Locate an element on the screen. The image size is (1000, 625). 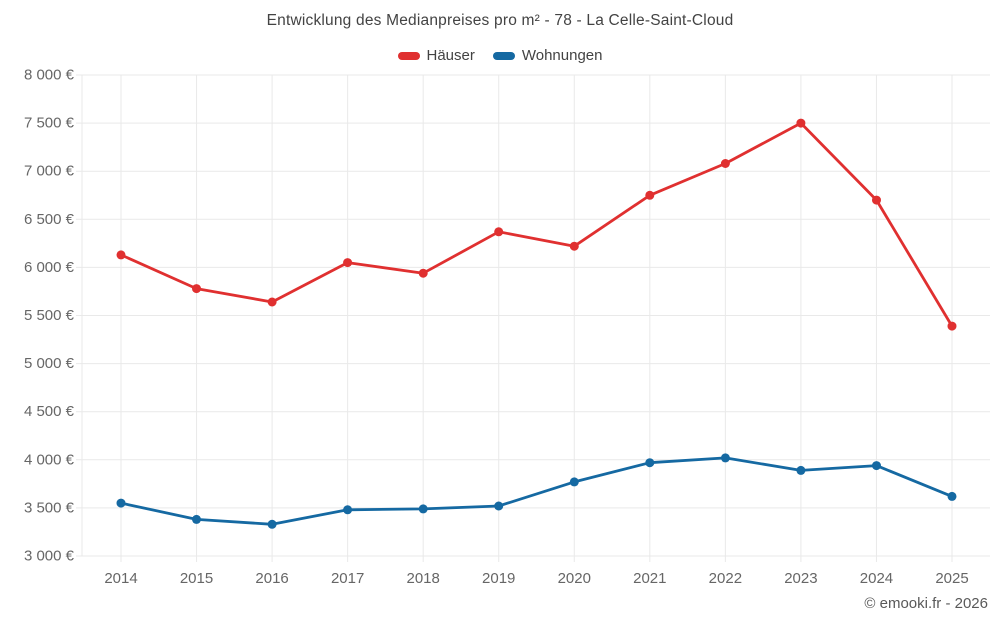
legend-label: Wohnungen is located at coordinates (562, 55).